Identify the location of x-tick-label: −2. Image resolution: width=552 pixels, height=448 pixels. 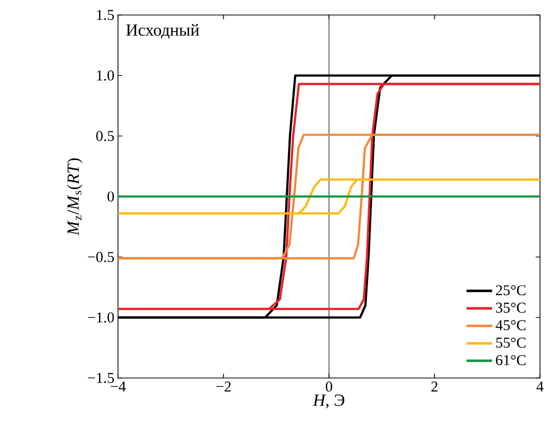
(223, 387).